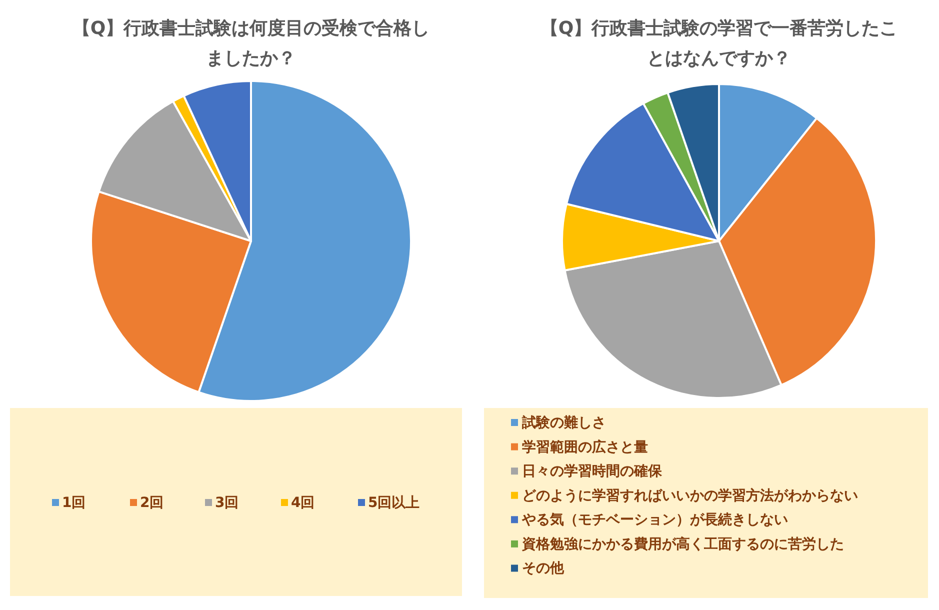 The height and width of the screenshot is (610, 939). What do you see at coordinates (682, 543) in the screenshot?
I see `legend-label: 資格勉強にかかる費用が高く工面するのに苦労した` at bounding box center [682, 543].